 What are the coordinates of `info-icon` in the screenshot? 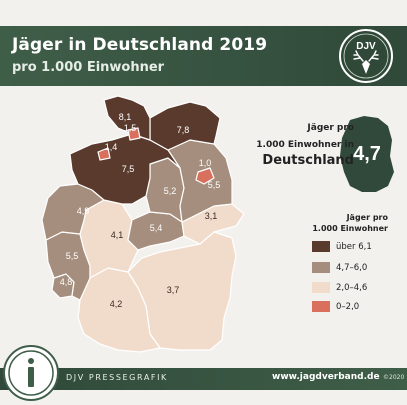 It's located at (31, 373).